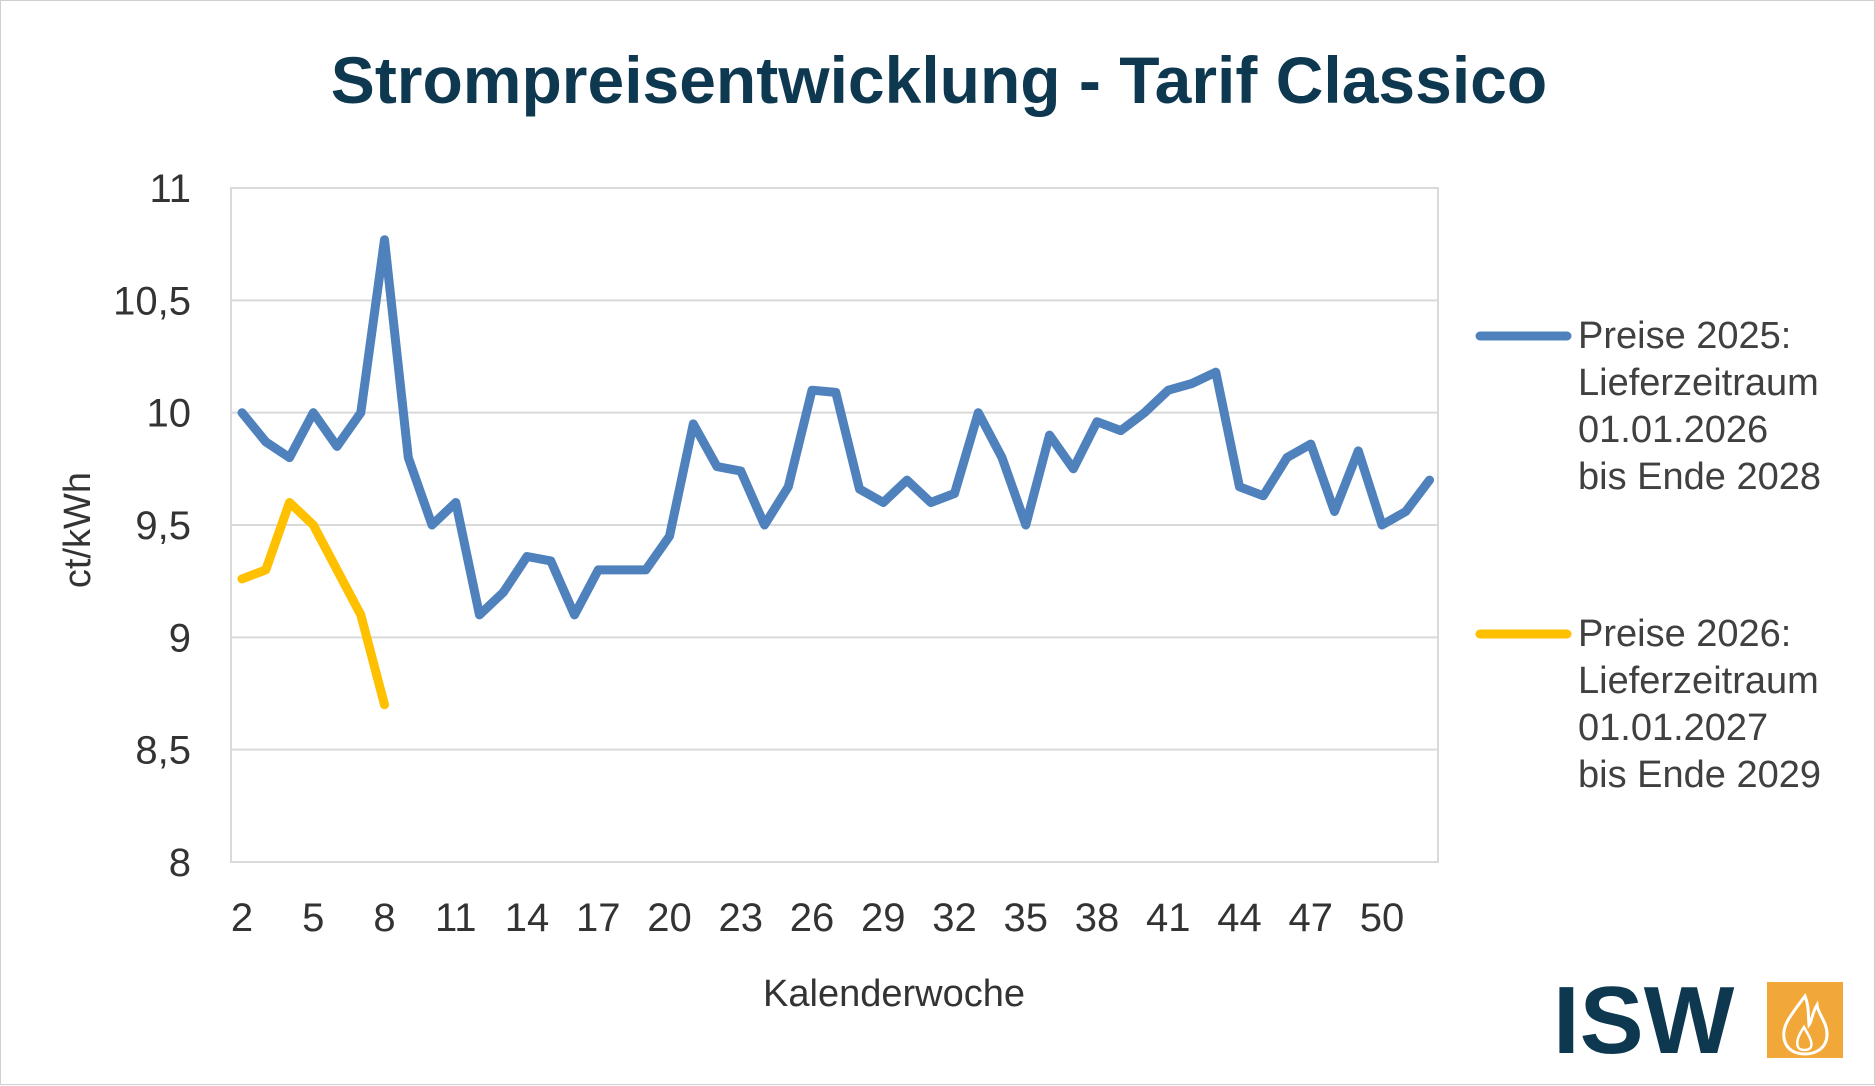 This screenshot has width=1875, height=1086. I want to click on x-tick-label: 44, so click(1239, 918).